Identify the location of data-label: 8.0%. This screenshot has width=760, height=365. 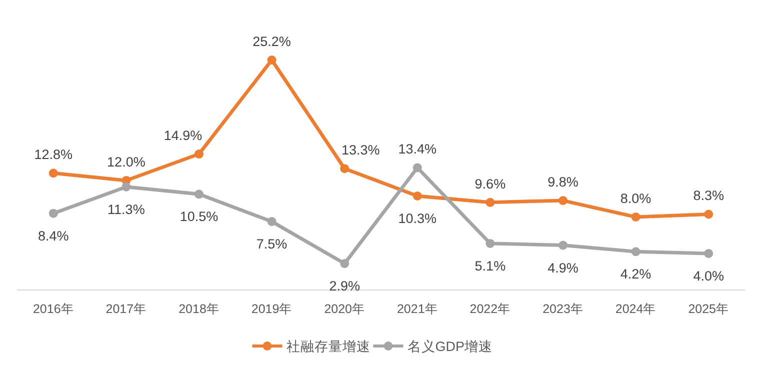
(636, 198).